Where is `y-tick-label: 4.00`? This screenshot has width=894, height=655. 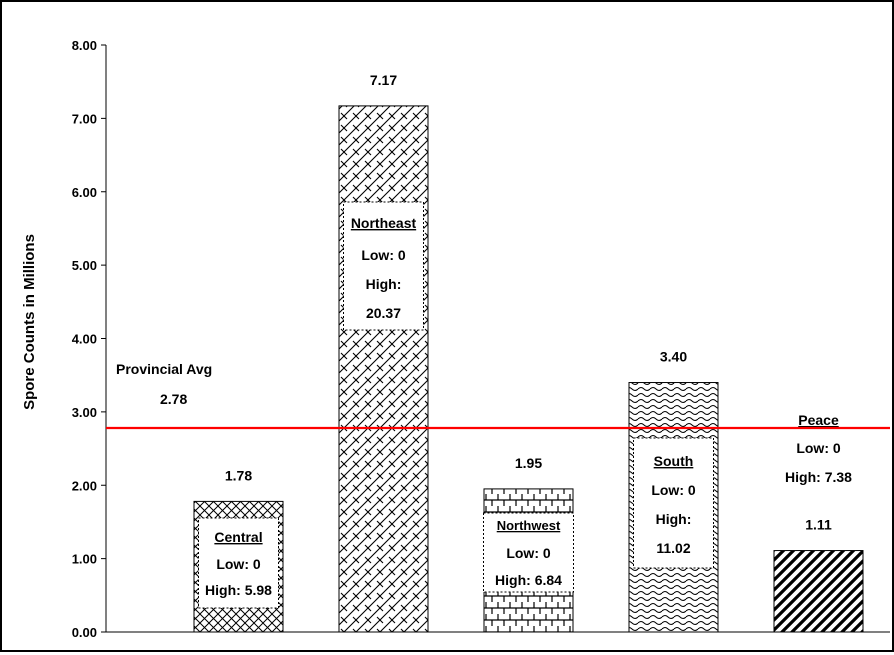 y-tick-label: 4.00 is located at coordinates (84, 339).